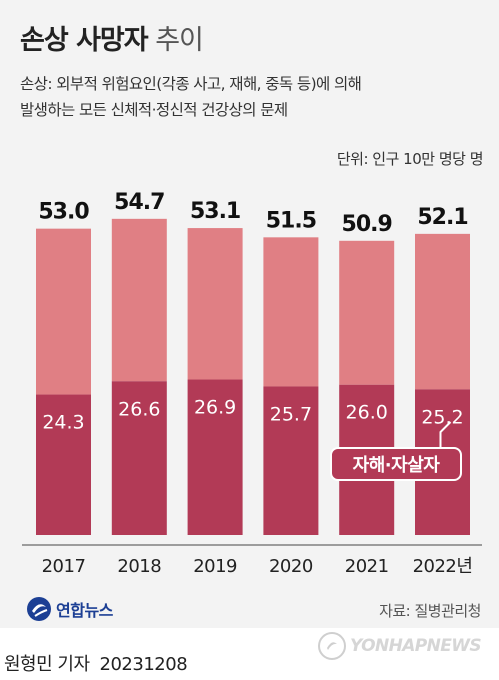 This screenshot has height=680, width=499. What do you see at coordinates (143, 664) in the screenshot?
I see `publish-date: 20231208` at bounding box center [143, 664].